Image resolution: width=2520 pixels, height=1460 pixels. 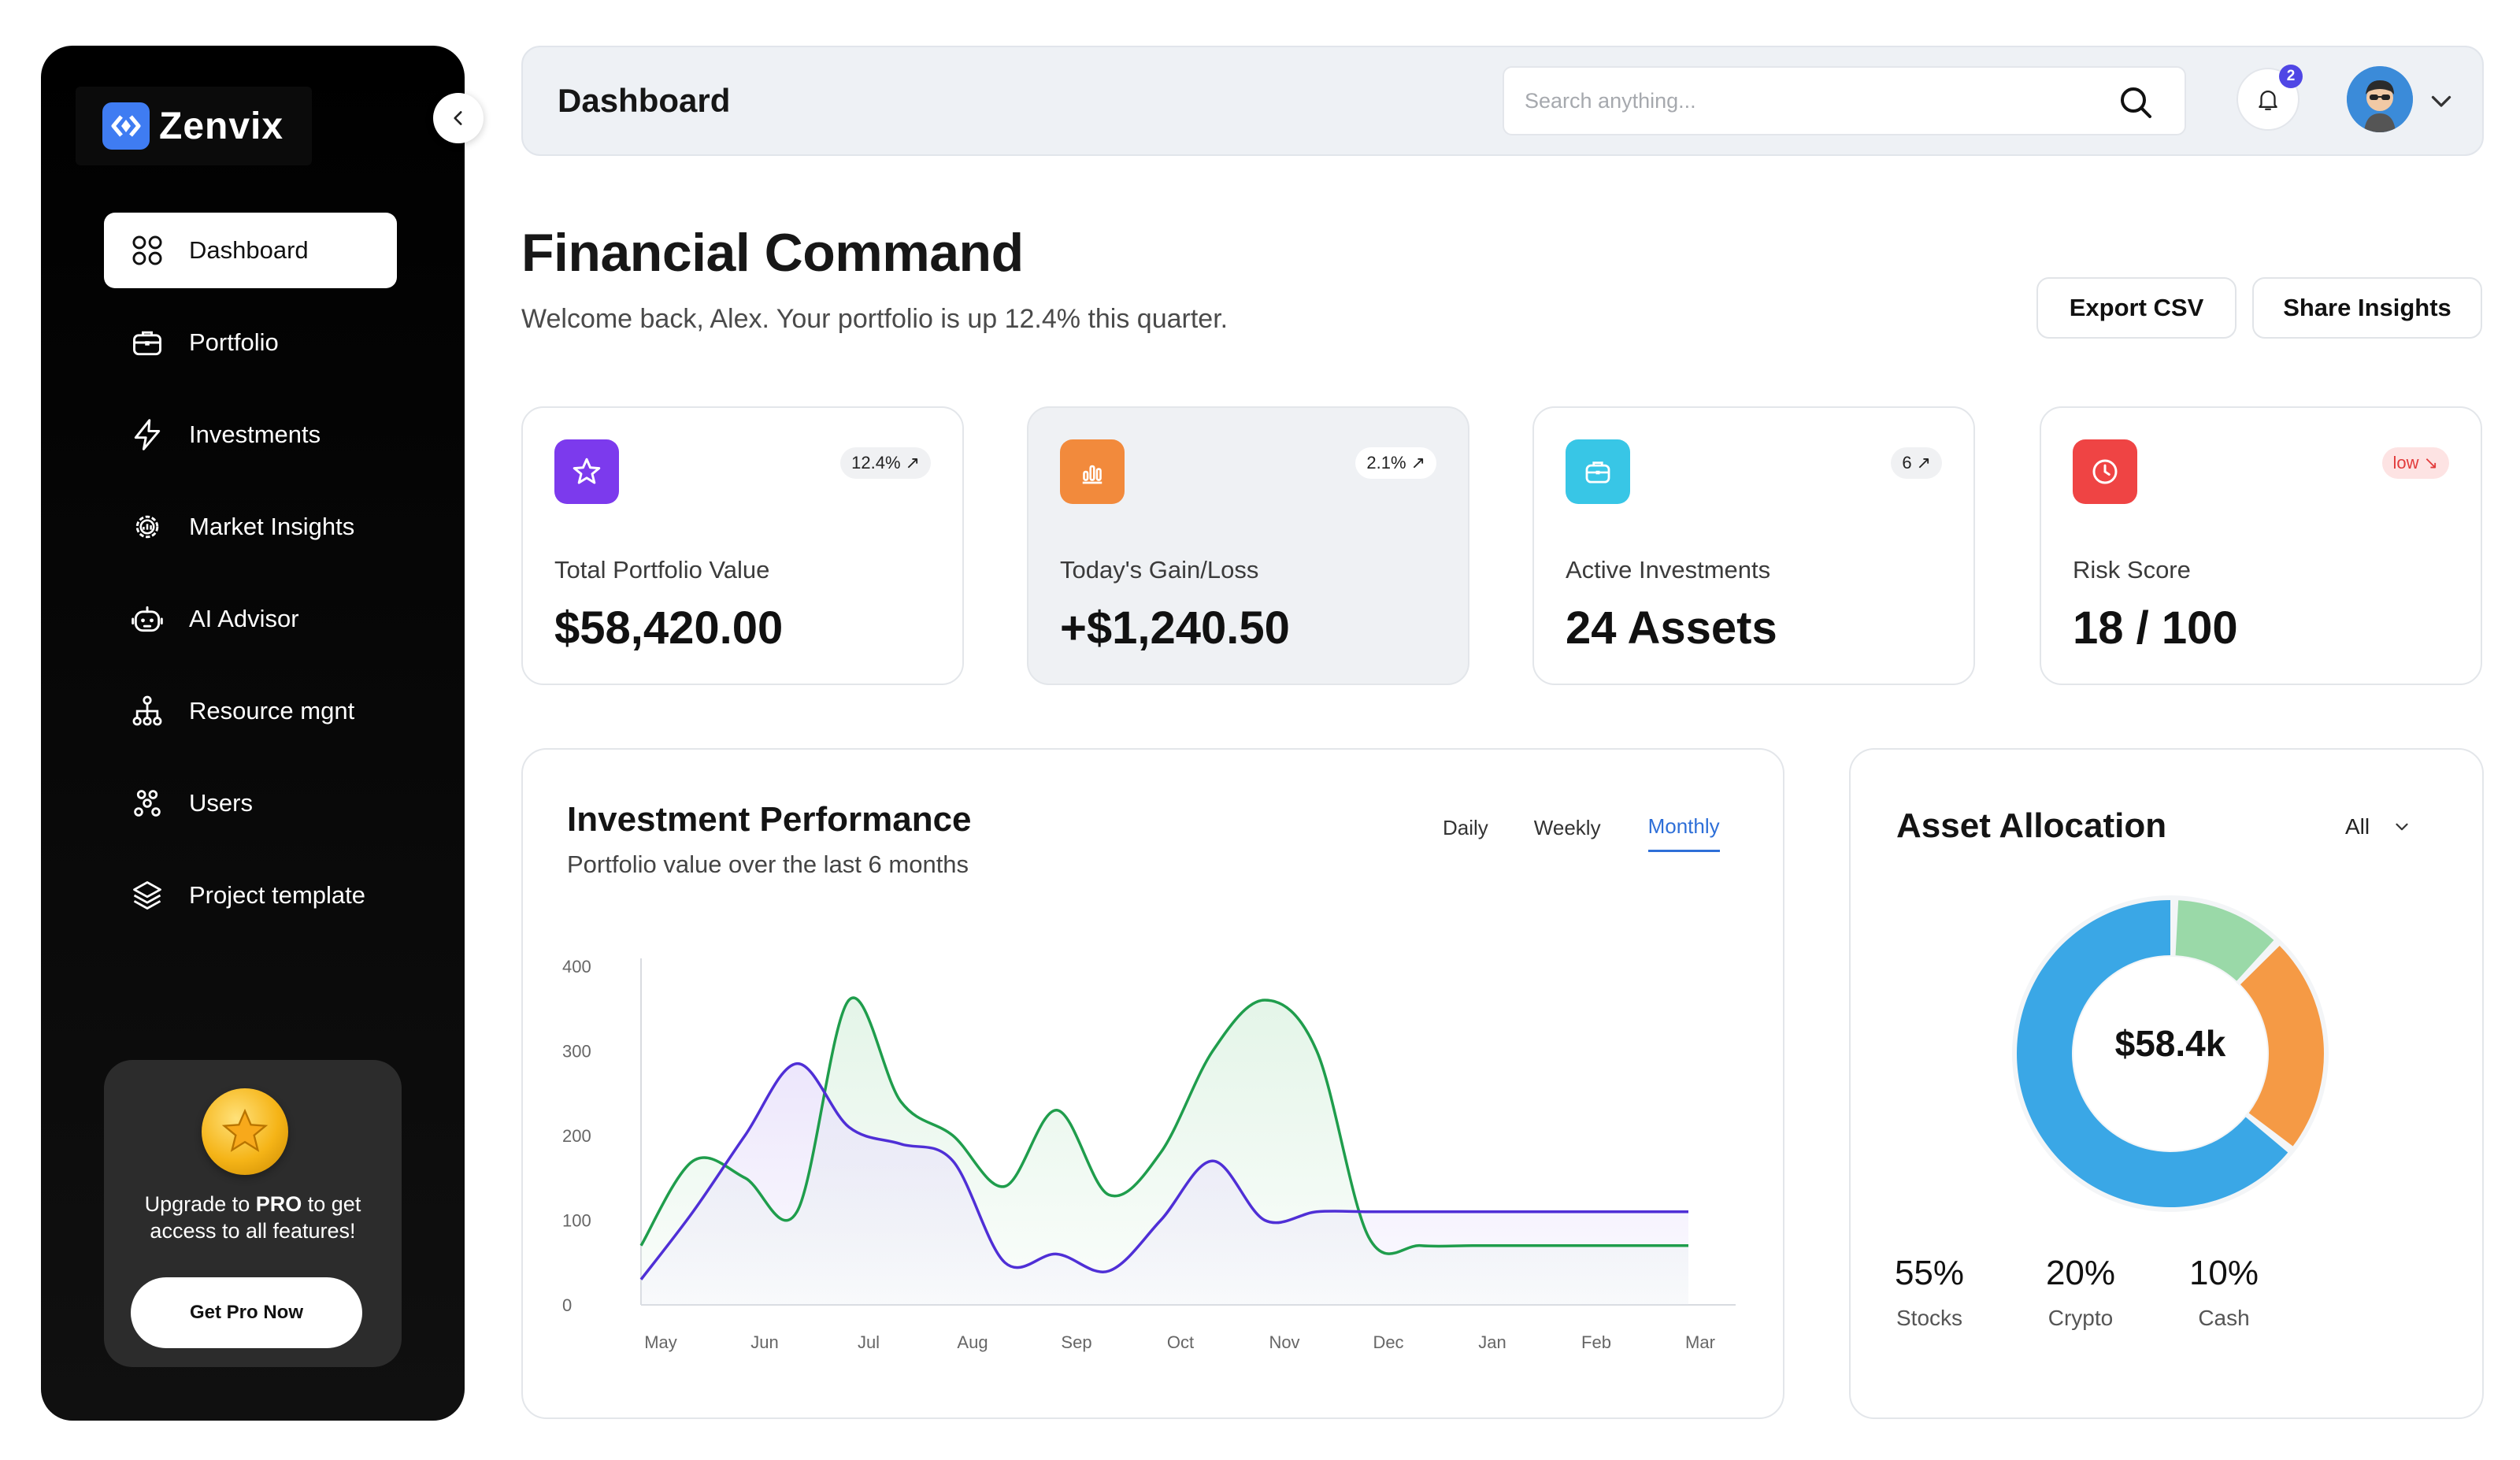 What do you see at coordinates (2291, 76) in the screenshot?
I see `notification-badge: 2` at bounding box center [2291, 76].